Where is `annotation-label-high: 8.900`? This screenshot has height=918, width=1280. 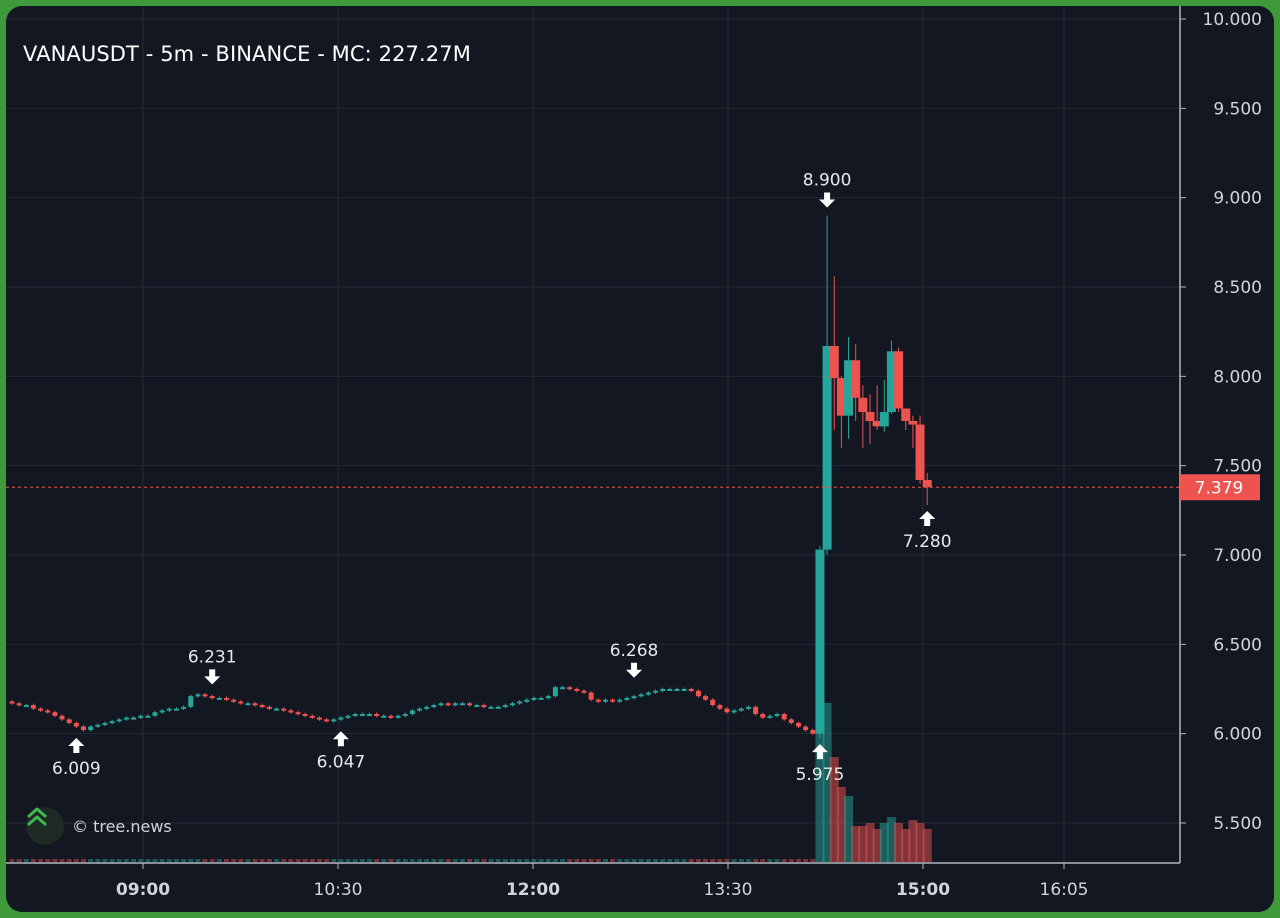 annotation-label-high: 8.900 is located at coordinates (827, 181).